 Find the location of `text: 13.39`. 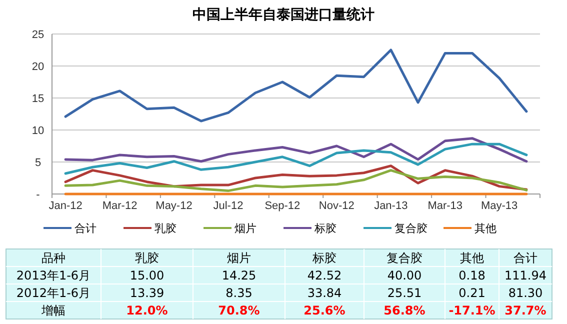

text: 13.39 is located at coordinates (147, 293).